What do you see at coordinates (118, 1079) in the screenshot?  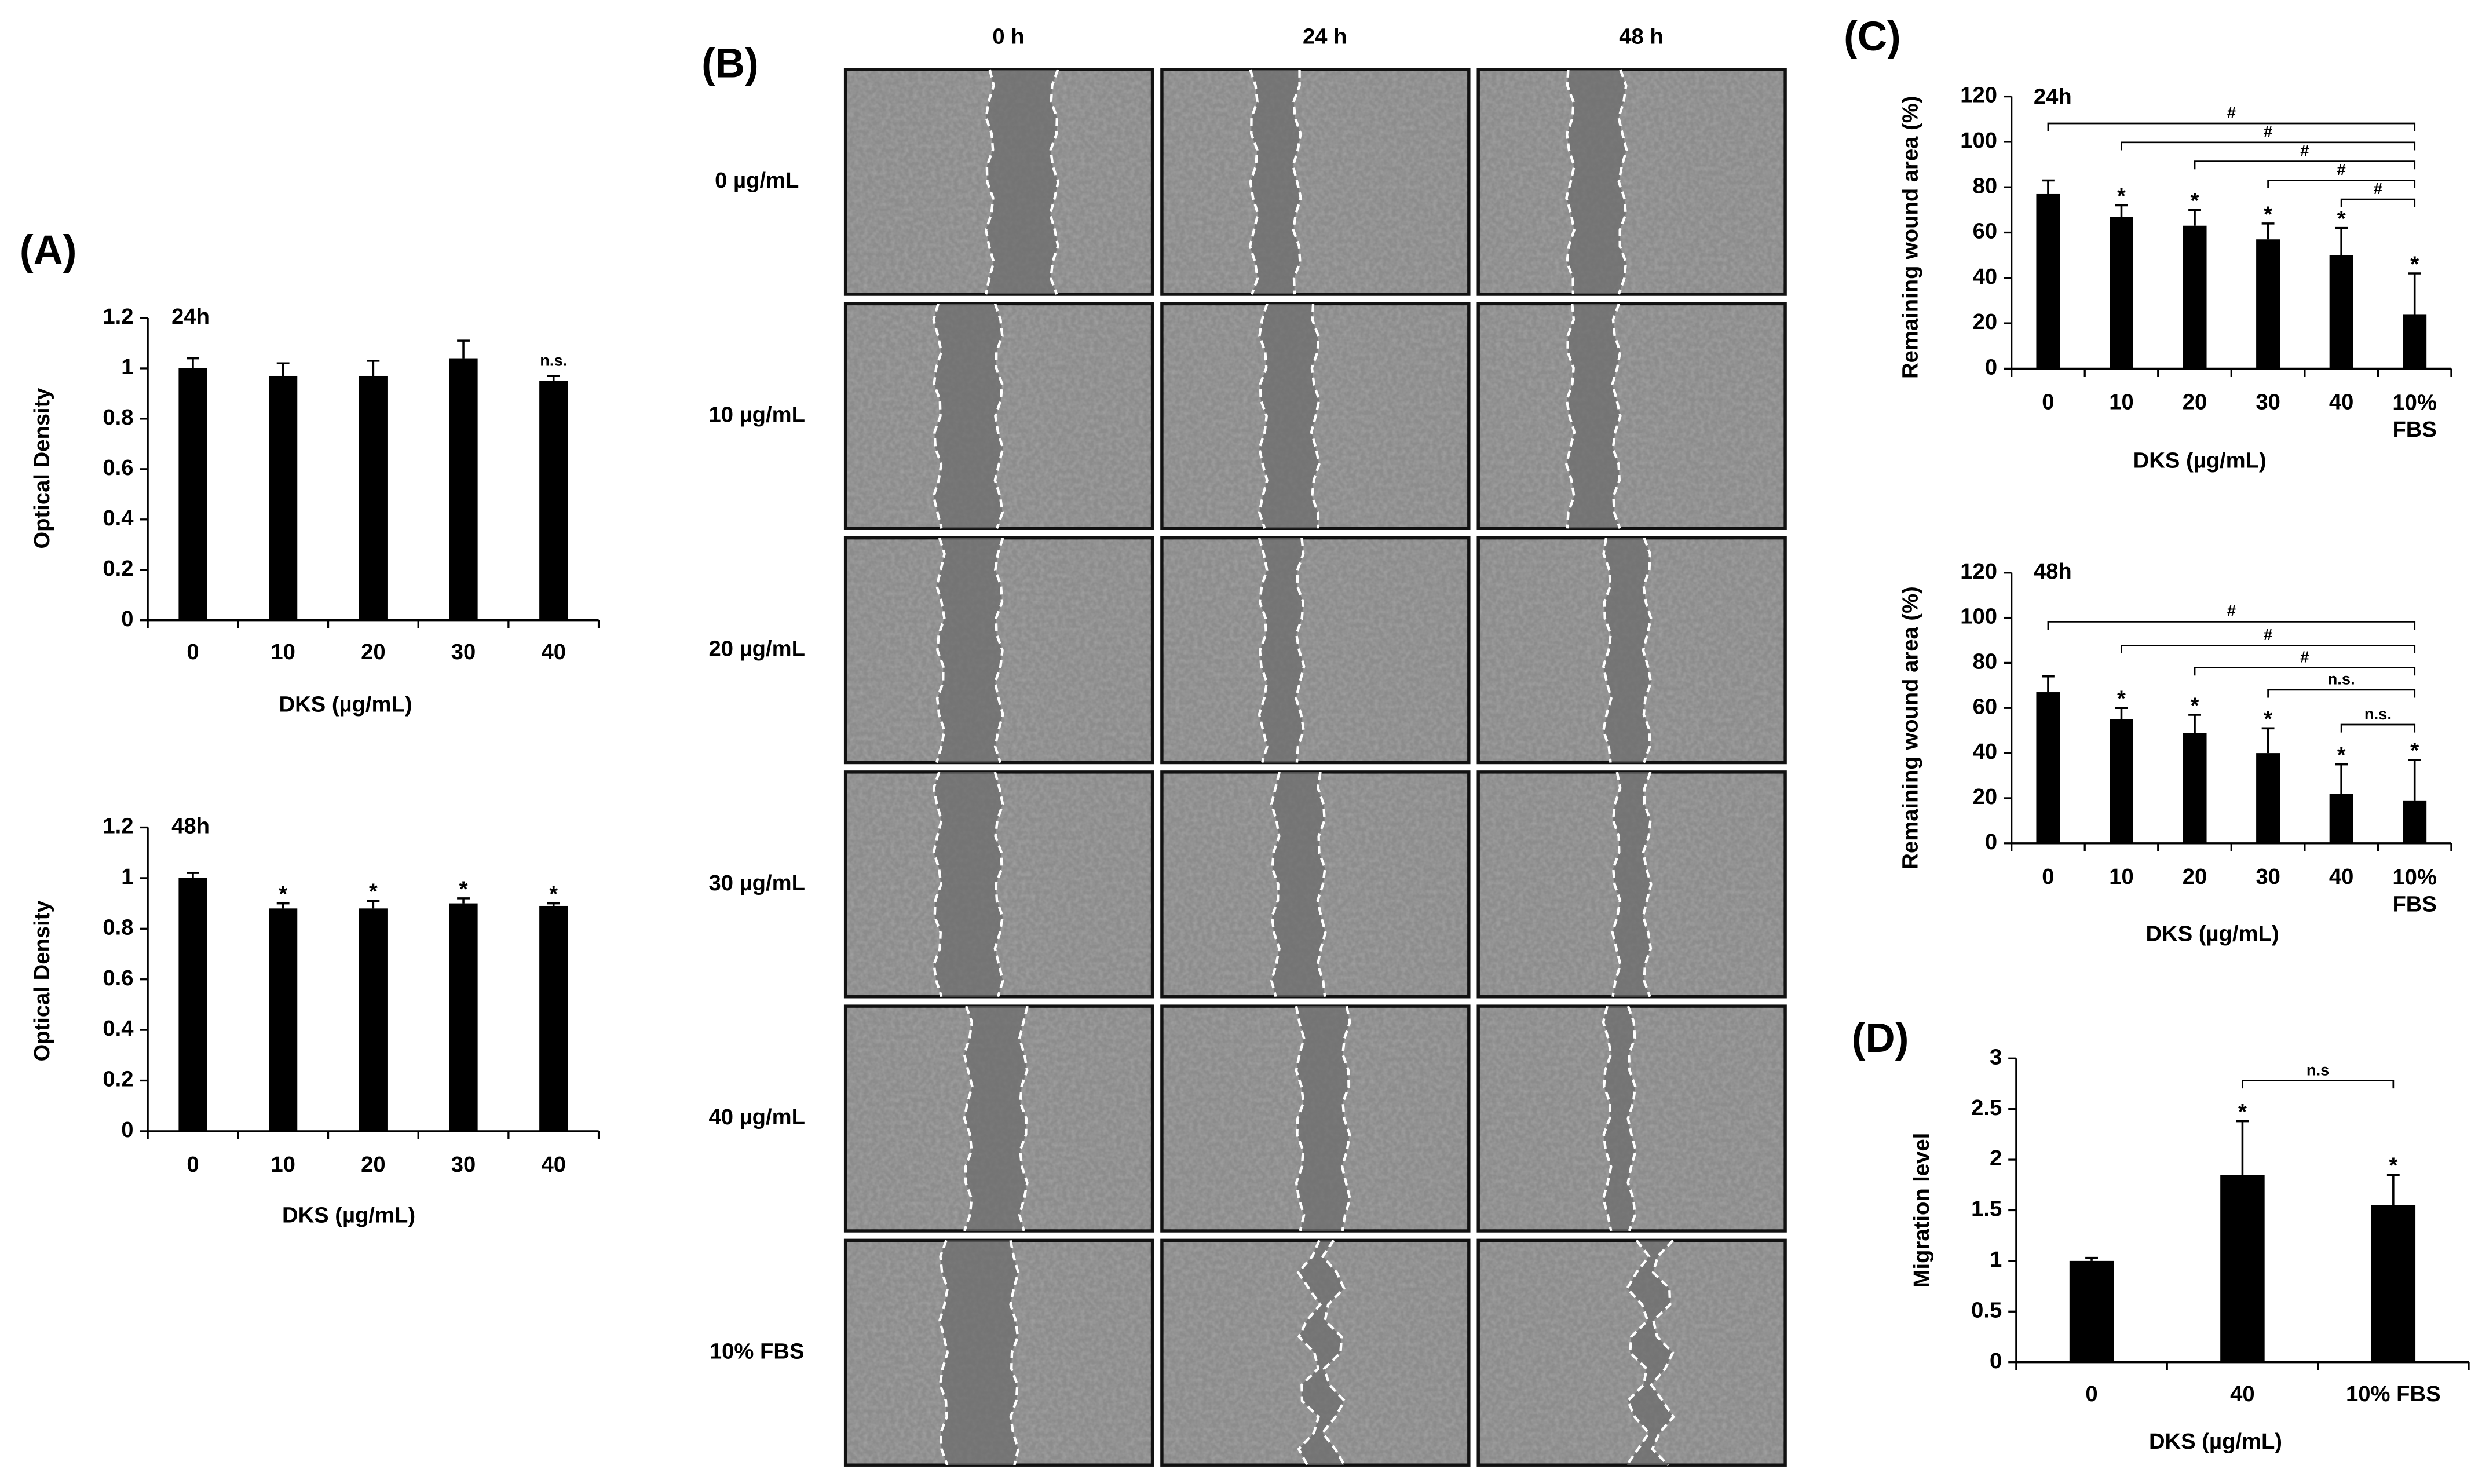 I see `y-tick-label: 0.2` at bounding box center [118, 1079].